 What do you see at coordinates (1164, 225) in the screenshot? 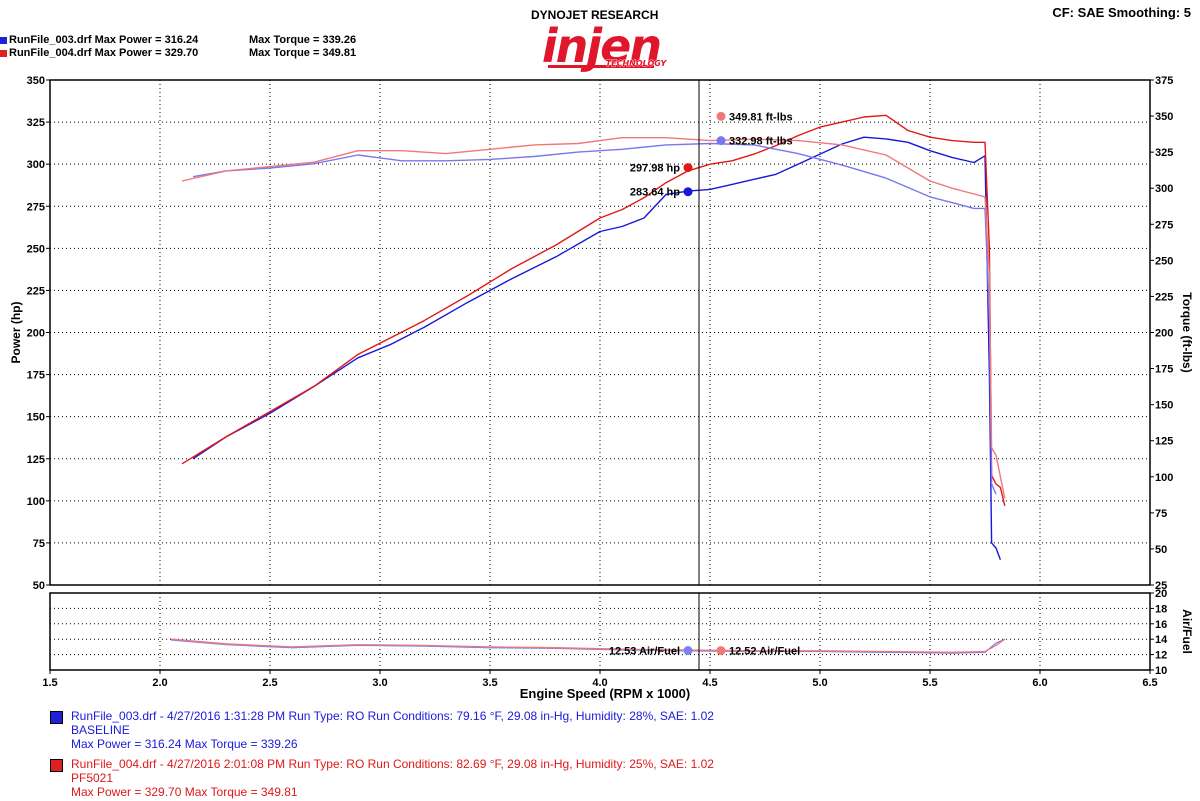
I see `y2-tick-label: 275` at bounding box center [1164, 225].